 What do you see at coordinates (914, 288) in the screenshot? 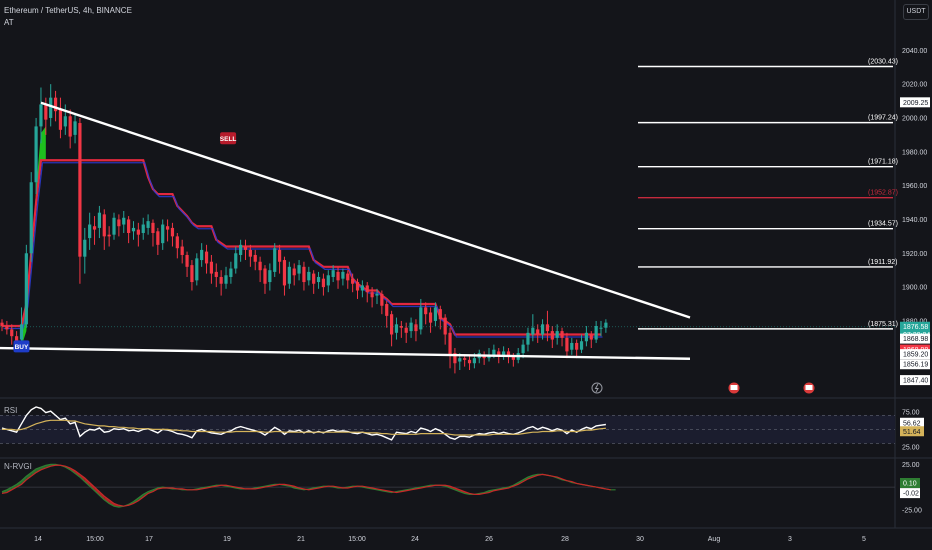
I see `y-tick-label: 1900.00` at bounding box center [914, 288].